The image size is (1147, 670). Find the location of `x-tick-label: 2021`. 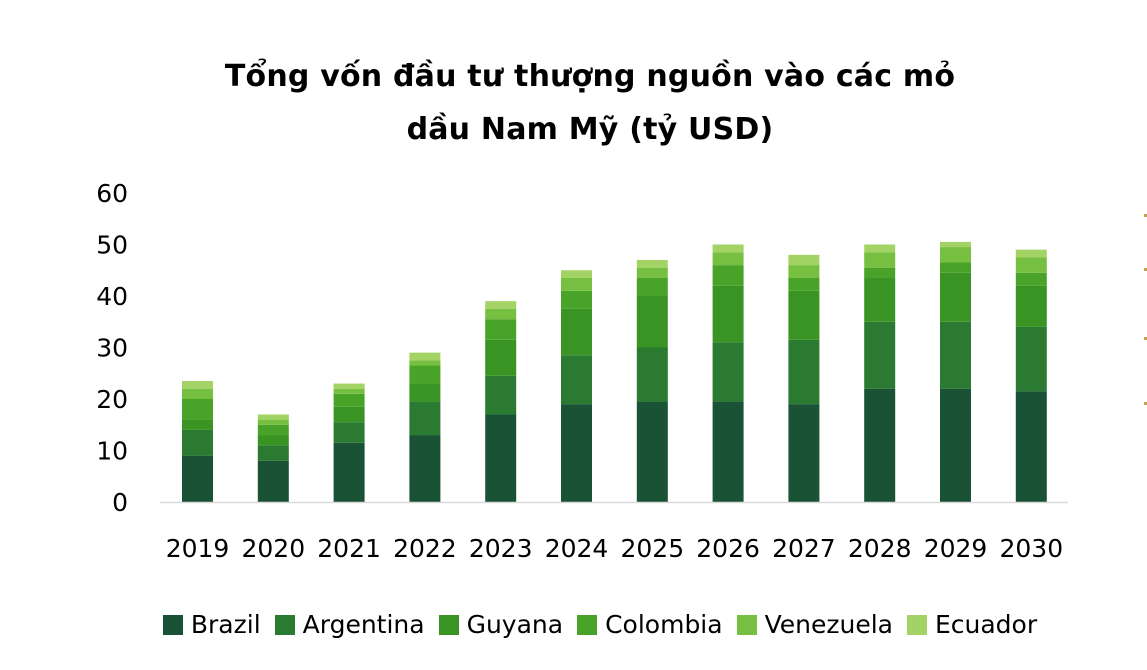

x-tick-label: 2021 is located at coordinates (349, 548).